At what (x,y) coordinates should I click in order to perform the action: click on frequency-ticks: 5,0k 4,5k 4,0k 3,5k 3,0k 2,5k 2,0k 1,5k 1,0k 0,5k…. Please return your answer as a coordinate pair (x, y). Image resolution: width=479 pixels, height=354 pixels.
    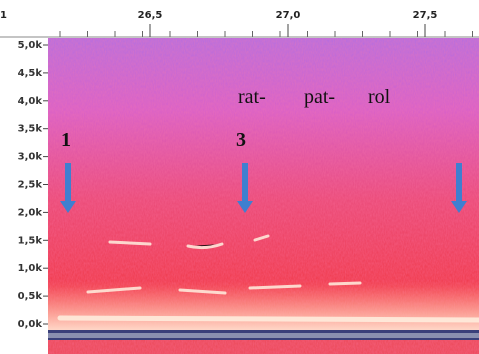
    Looking at the image, I should click on (33, 185).